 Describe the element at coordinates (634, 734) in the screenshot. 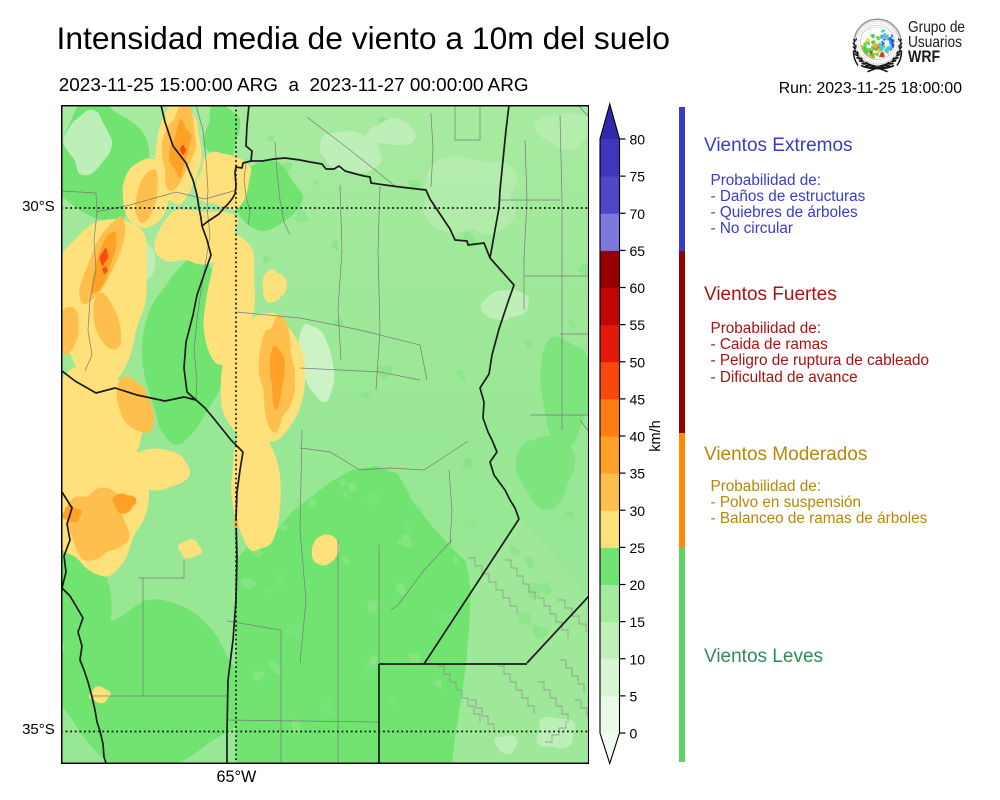

I see `svg-text: 0` at that location.